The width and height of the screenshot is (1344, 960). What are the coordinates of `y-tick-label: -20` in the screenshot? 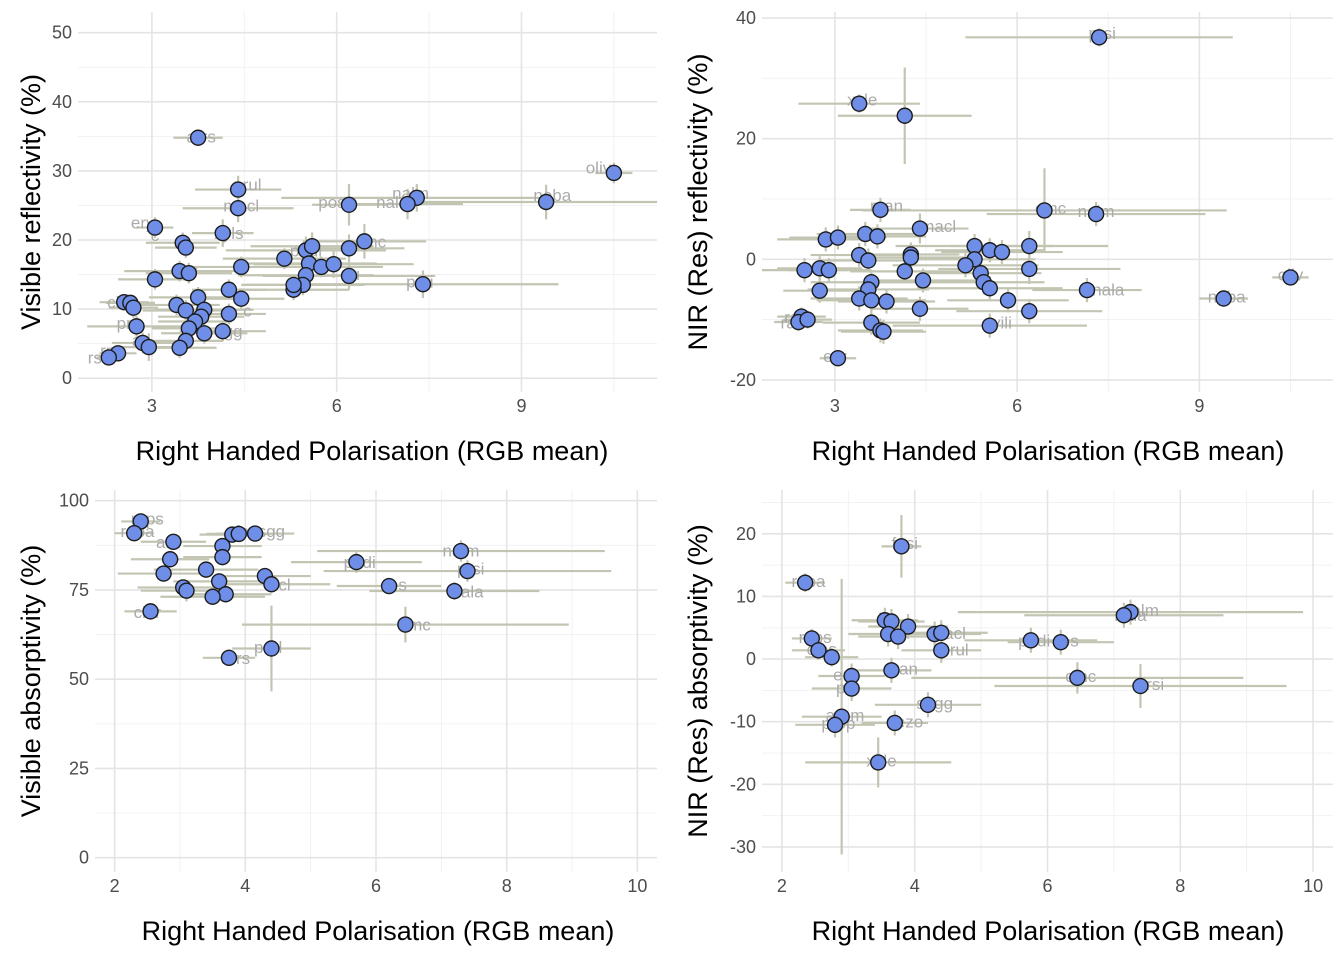 It's located at (743, 784).